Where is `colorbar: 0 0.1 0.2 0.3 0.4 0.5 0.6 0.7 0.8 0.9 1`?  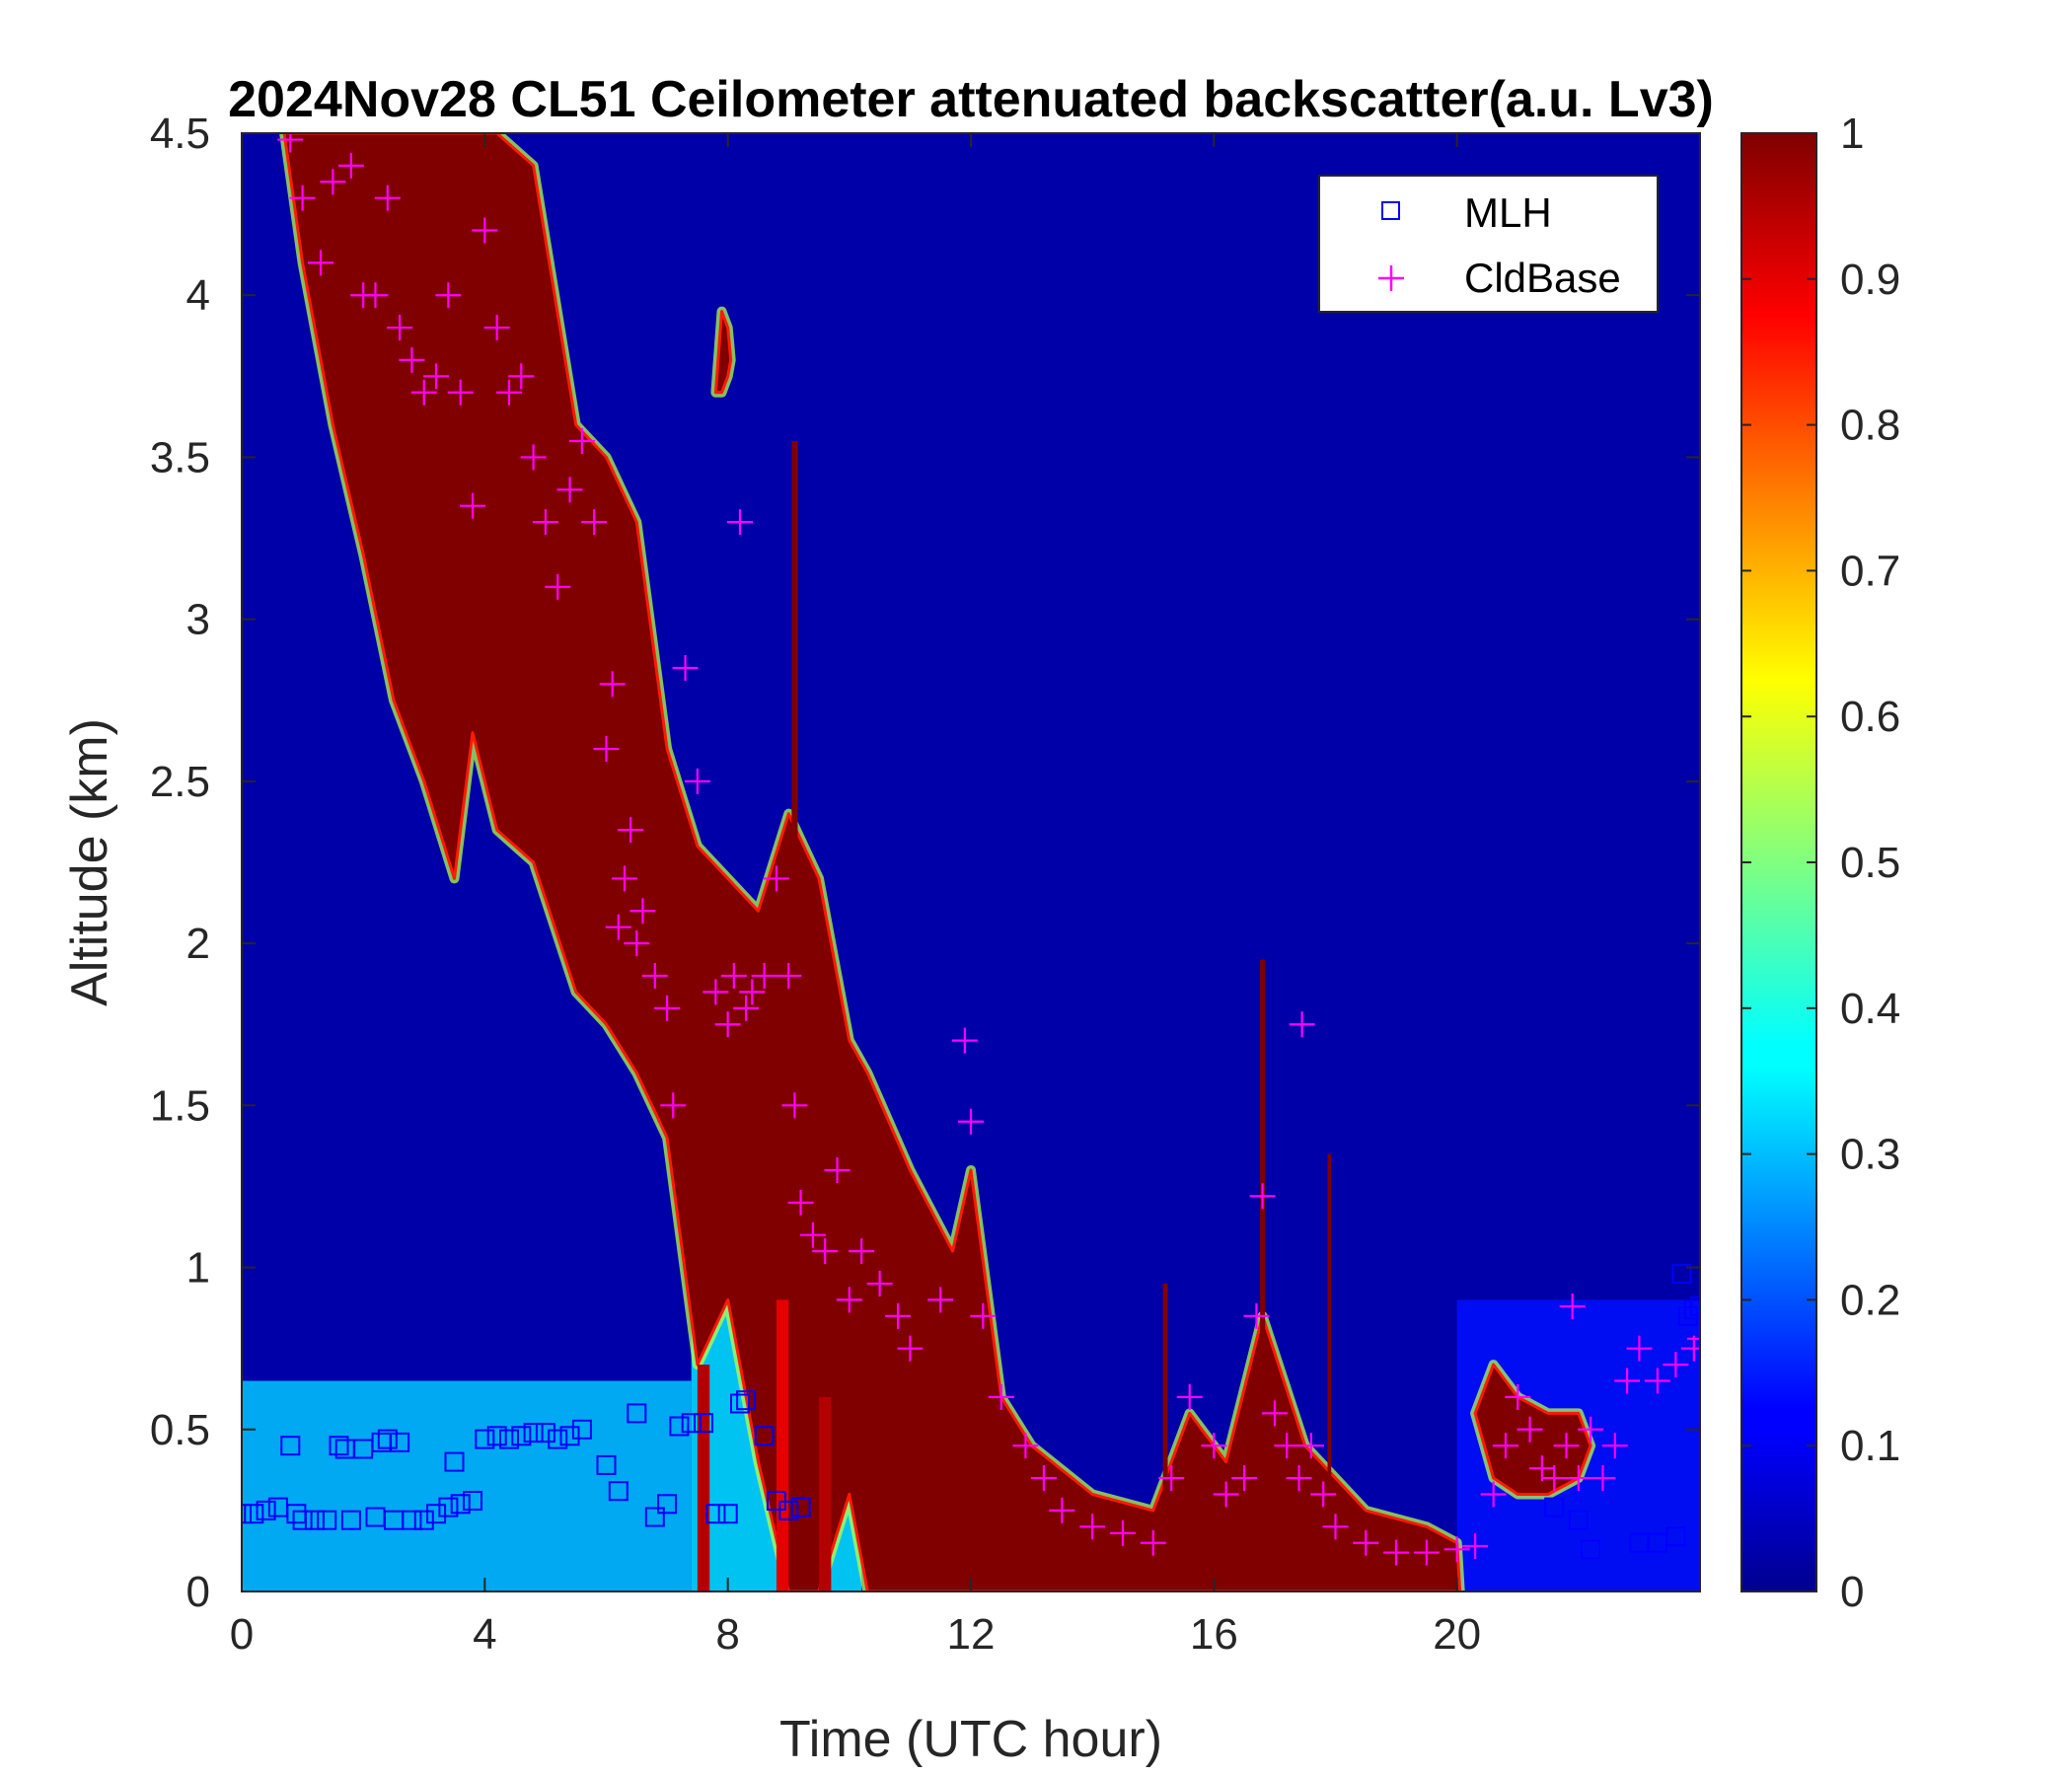 colorbar: 0 0.1 0.2 0.3 0.4 0.5 0.6 0.7 0.8 0.9 1 is located at coordinates (1820, 863).